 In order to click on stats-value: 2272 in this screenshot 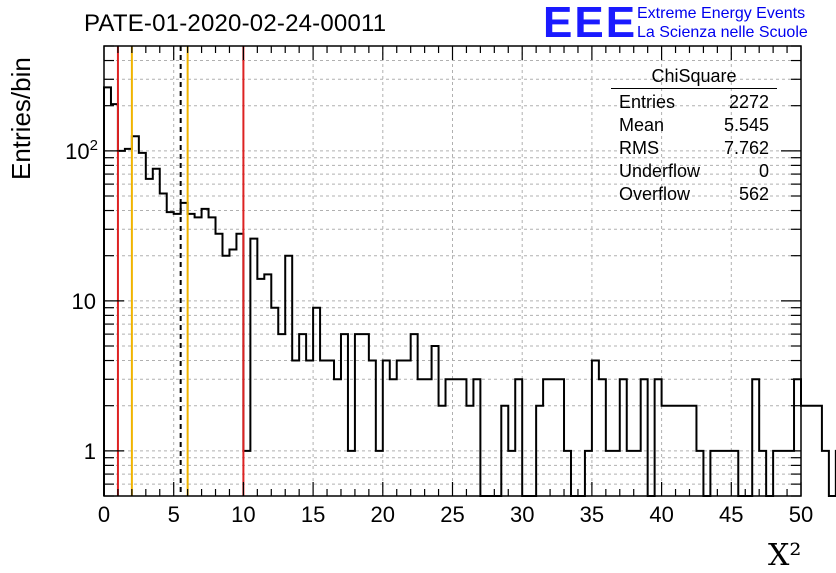, I will do `click(748, 102)`.